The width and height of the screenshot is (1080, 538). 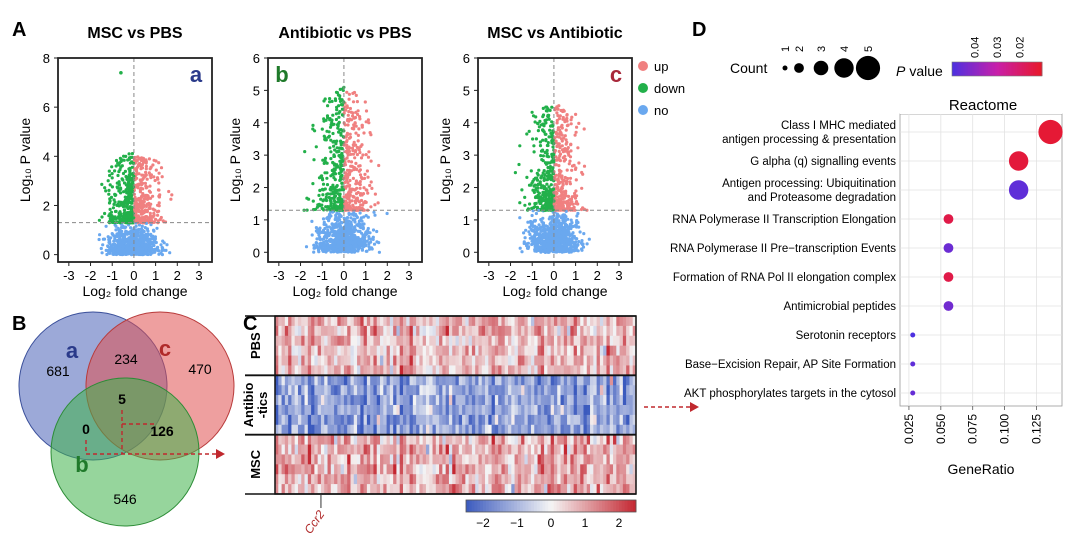 I want to click on volcano-y-axis-label: Log₁₀ P value, so click(x=235, y=160).